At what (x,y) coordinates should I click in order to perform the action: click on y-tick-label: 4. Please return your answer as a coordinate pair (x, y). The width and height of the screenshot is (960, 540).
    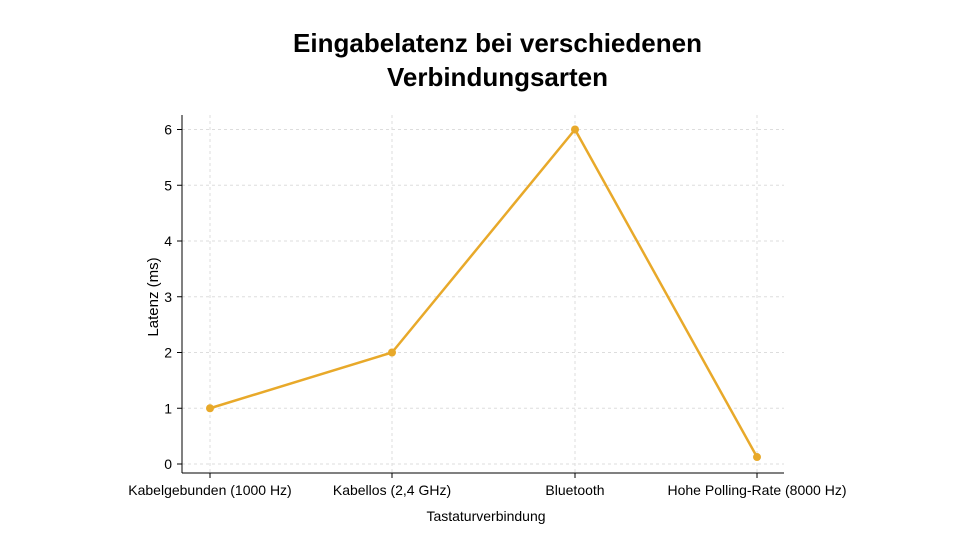
    Looking at the image, I should click on (168, 241).